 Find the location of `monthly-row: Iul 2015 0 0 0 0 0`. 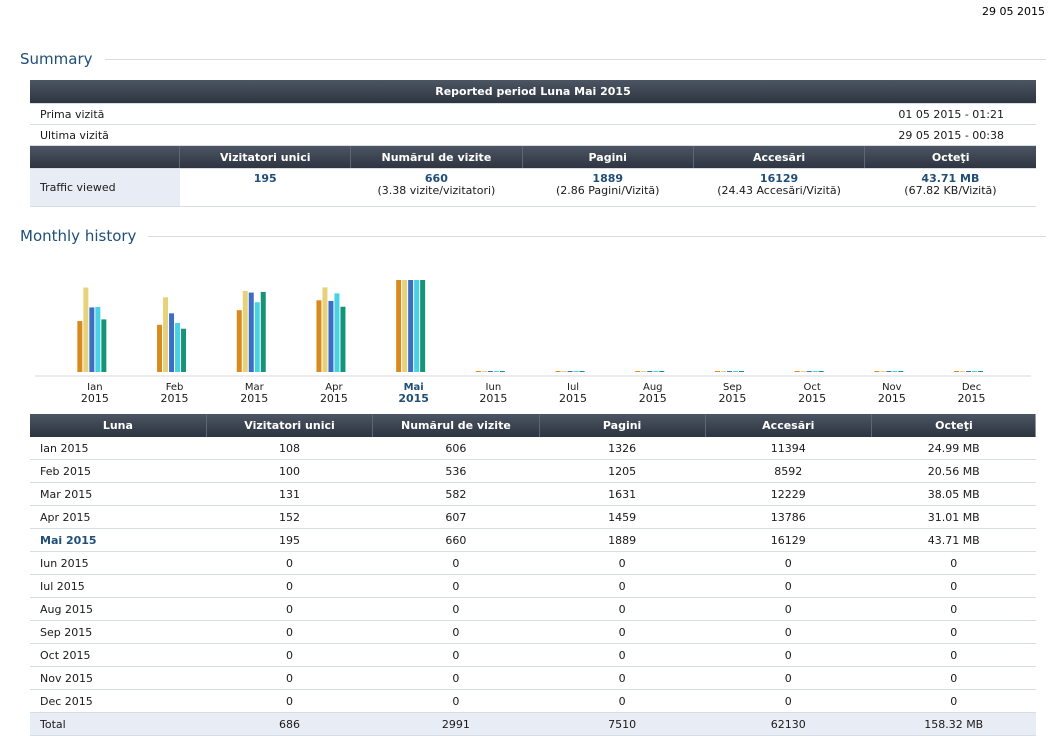

monthly-row: Iul 2015 0 0 0 0 0 is located at coordinates (533, 586).